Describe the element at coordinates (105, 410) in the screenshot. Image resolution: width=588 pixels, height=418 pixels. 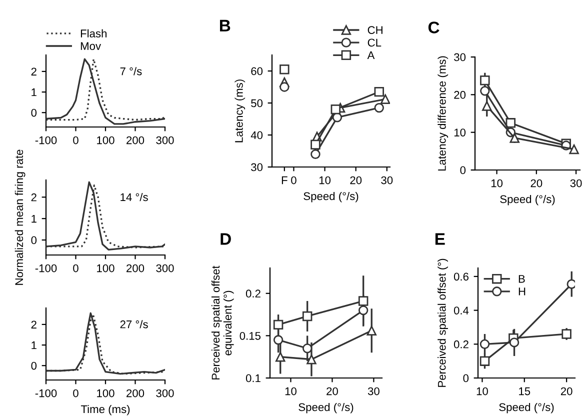
I see `x-axis-title: Time (ms)` at that location.